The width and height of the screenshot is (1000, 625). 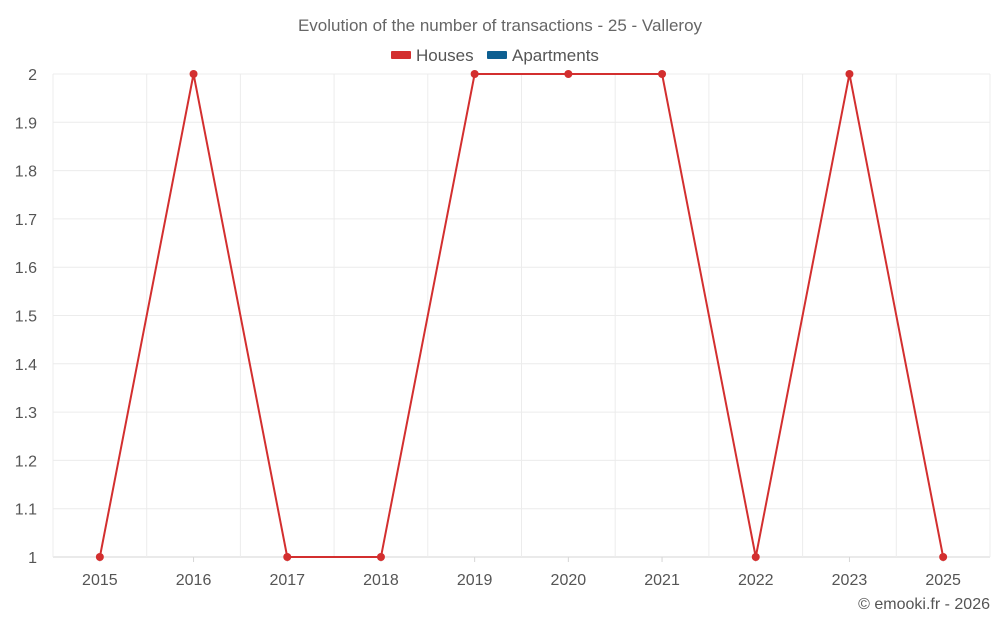 What do you see at coordinates (26, 268) in the screenshot?
I see `y-tick-label: 1.6` at bounding box center [26, 268].